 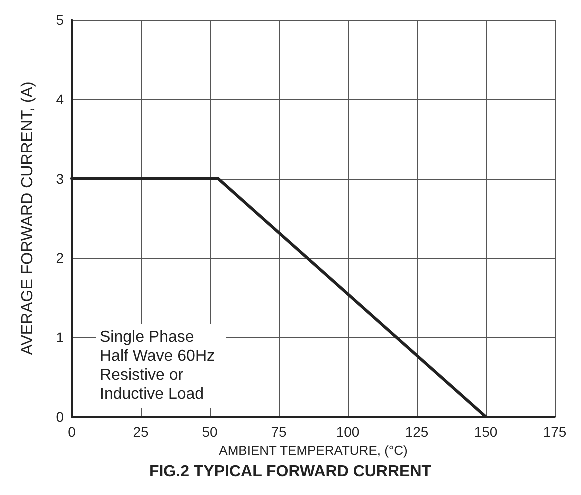 I want to click on x-tick-label: 75, so click(x=279, y=432).